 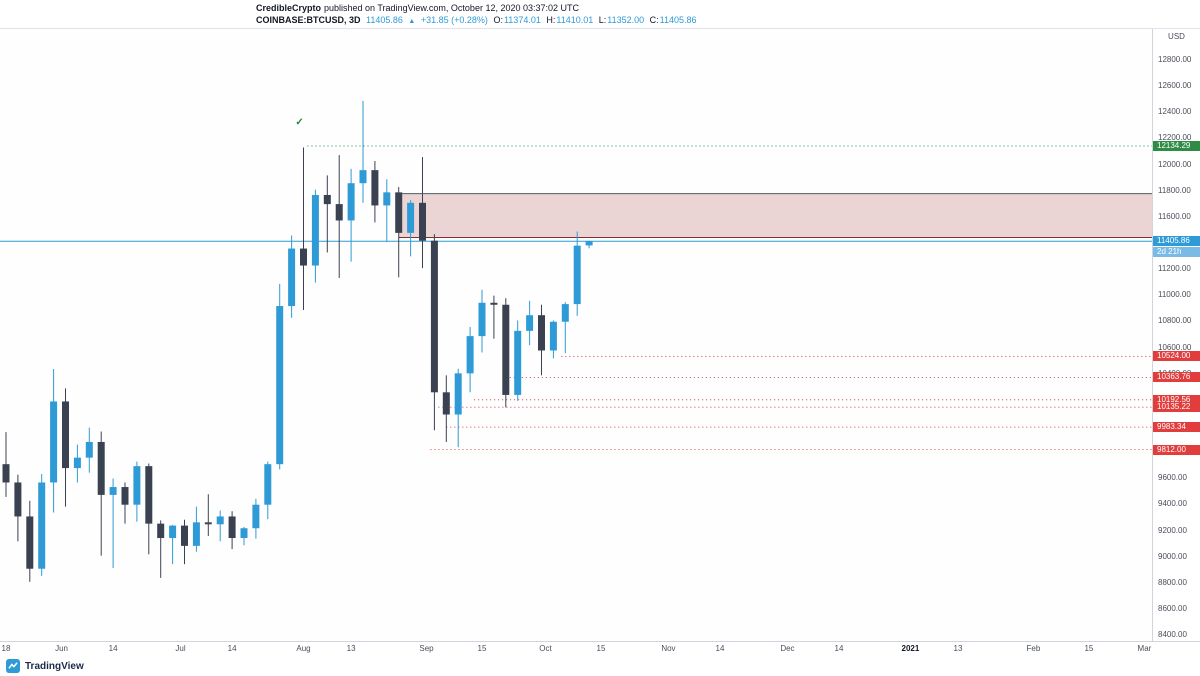 What do you see at coordinates (1172, 582) in the screenshot?
I see `price-tick-label: 8800.00` at bounding box center [1172, 582].